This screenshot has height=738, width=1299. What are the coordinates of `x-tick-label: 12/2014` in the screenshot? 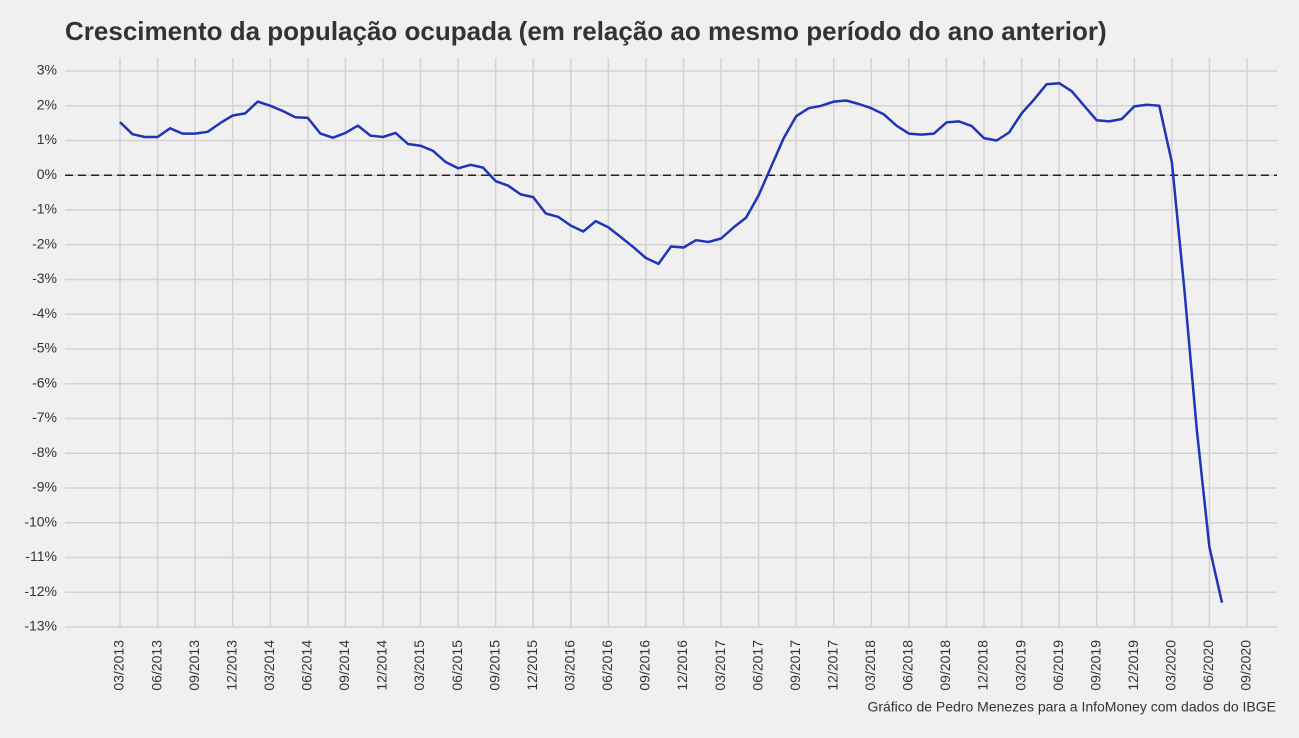 It's located at (382, 665).